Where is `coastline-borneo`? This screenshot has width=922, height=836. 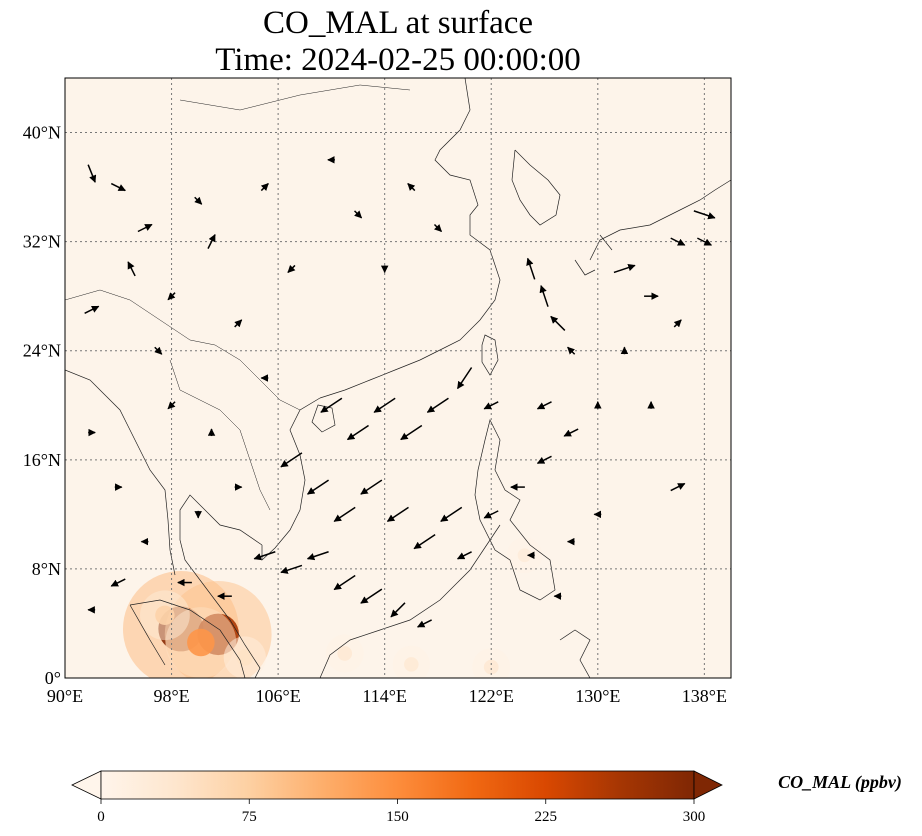 coastline-borneo is located at coordinates (410, 601).